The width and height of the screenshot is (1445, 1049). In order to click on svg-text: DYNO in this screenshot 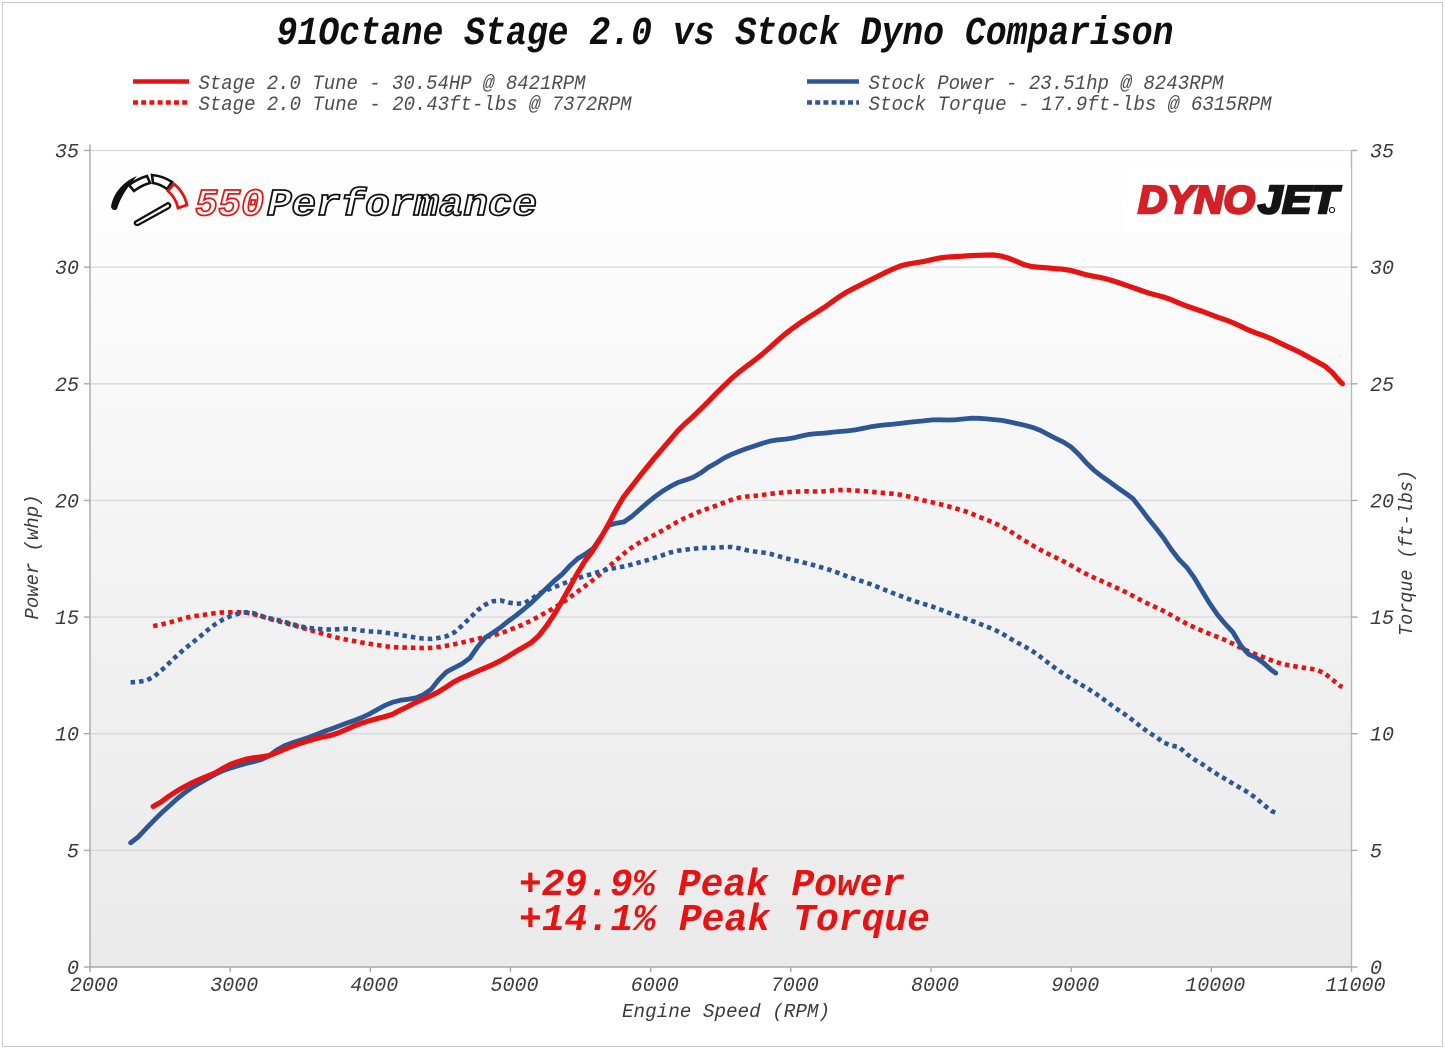, I will do `click(1196, 200)`.